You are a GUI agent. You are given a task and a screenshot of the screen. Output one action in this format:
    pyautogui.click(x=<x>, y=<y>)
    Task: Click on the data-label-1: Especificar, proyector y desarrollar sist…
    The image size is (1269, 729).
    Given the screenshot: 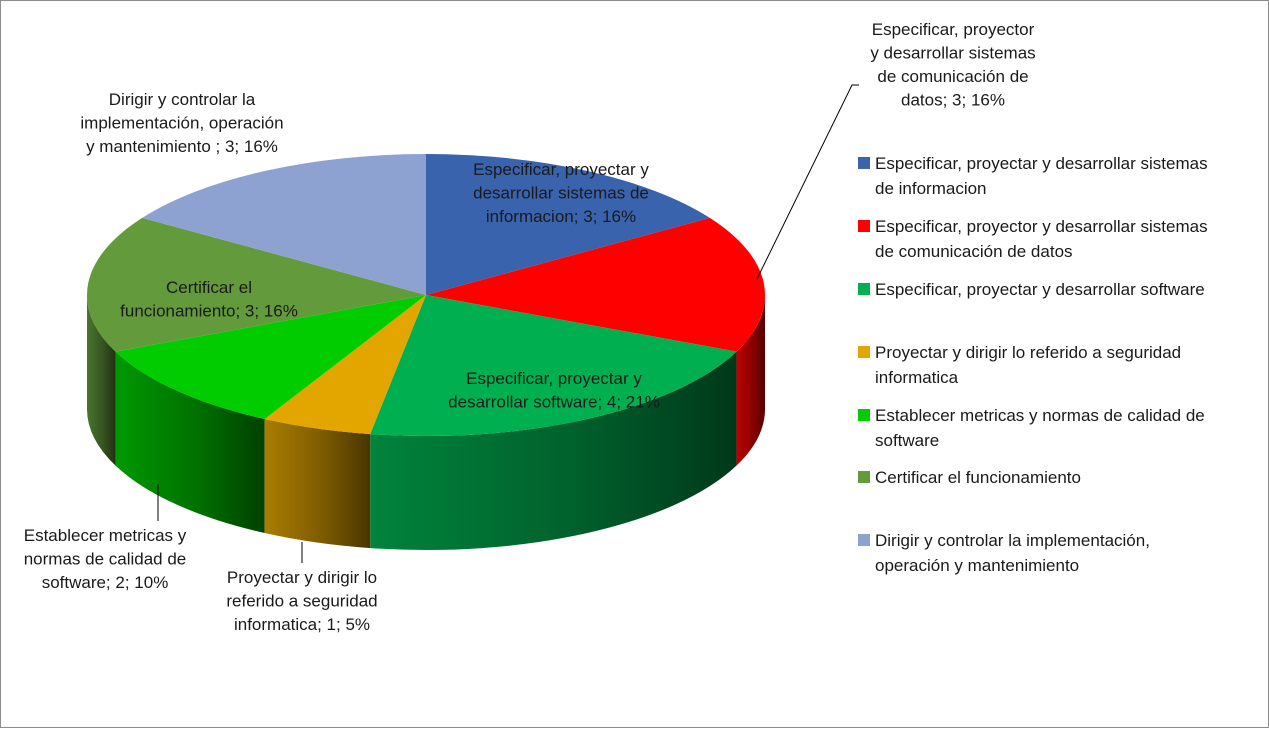 What is the action you would take?
    pyautogui.click(x=952, y=65)
    